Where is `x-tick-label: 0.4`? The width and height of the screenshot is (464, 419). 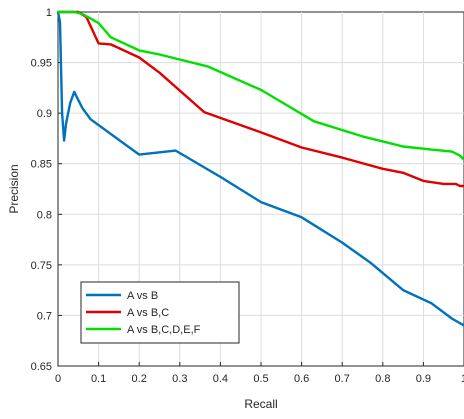
x-tick-label: 0.4 is located at coordinates (220, 379).